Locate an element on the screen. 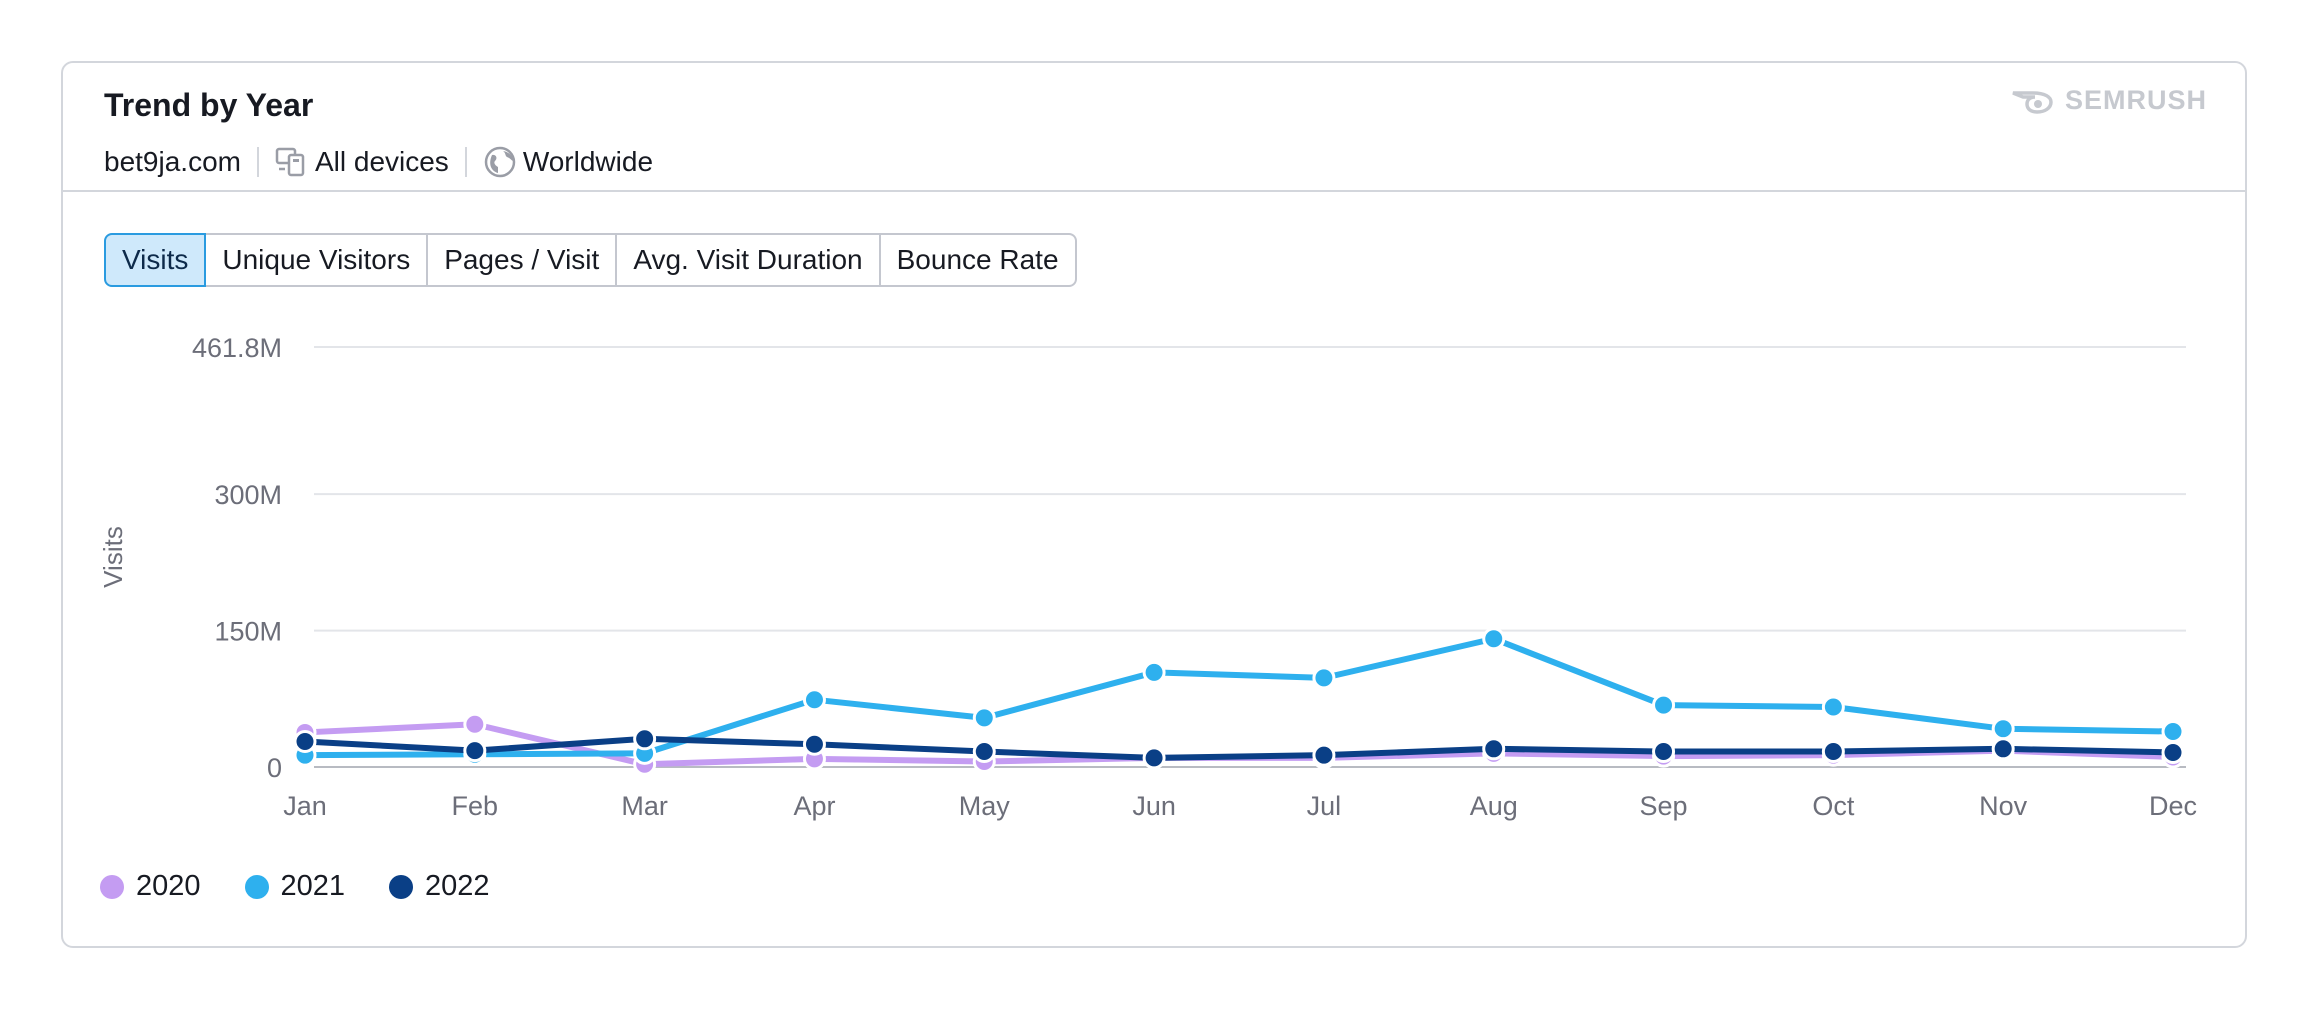  devices-icon is located at coordinates (292, 162).